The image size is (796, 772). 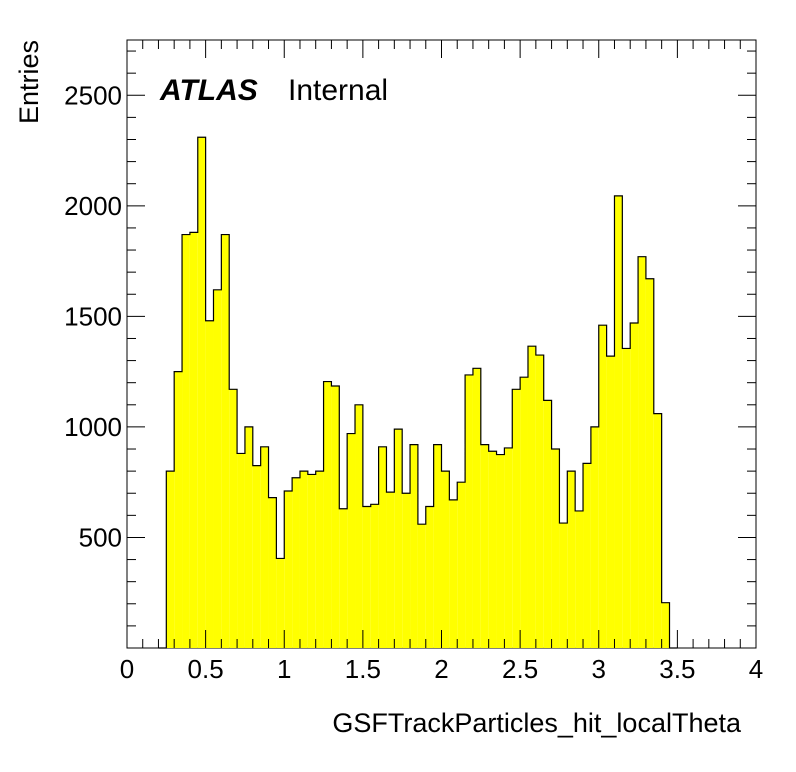 I want to click on x-tick-label: 1.5, so click(x=363, y=669).